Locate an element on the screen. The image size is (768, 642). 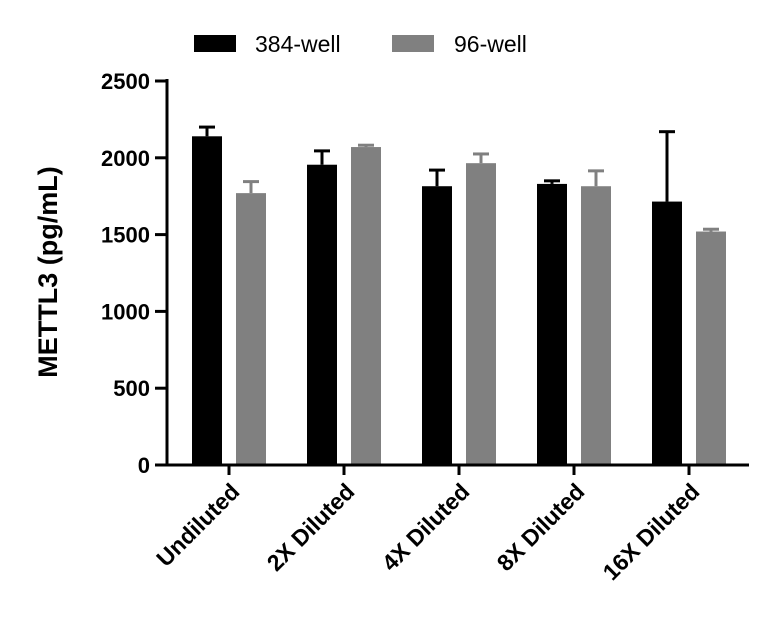
legend-swatch-96-well is located at coordinates (413, 43).